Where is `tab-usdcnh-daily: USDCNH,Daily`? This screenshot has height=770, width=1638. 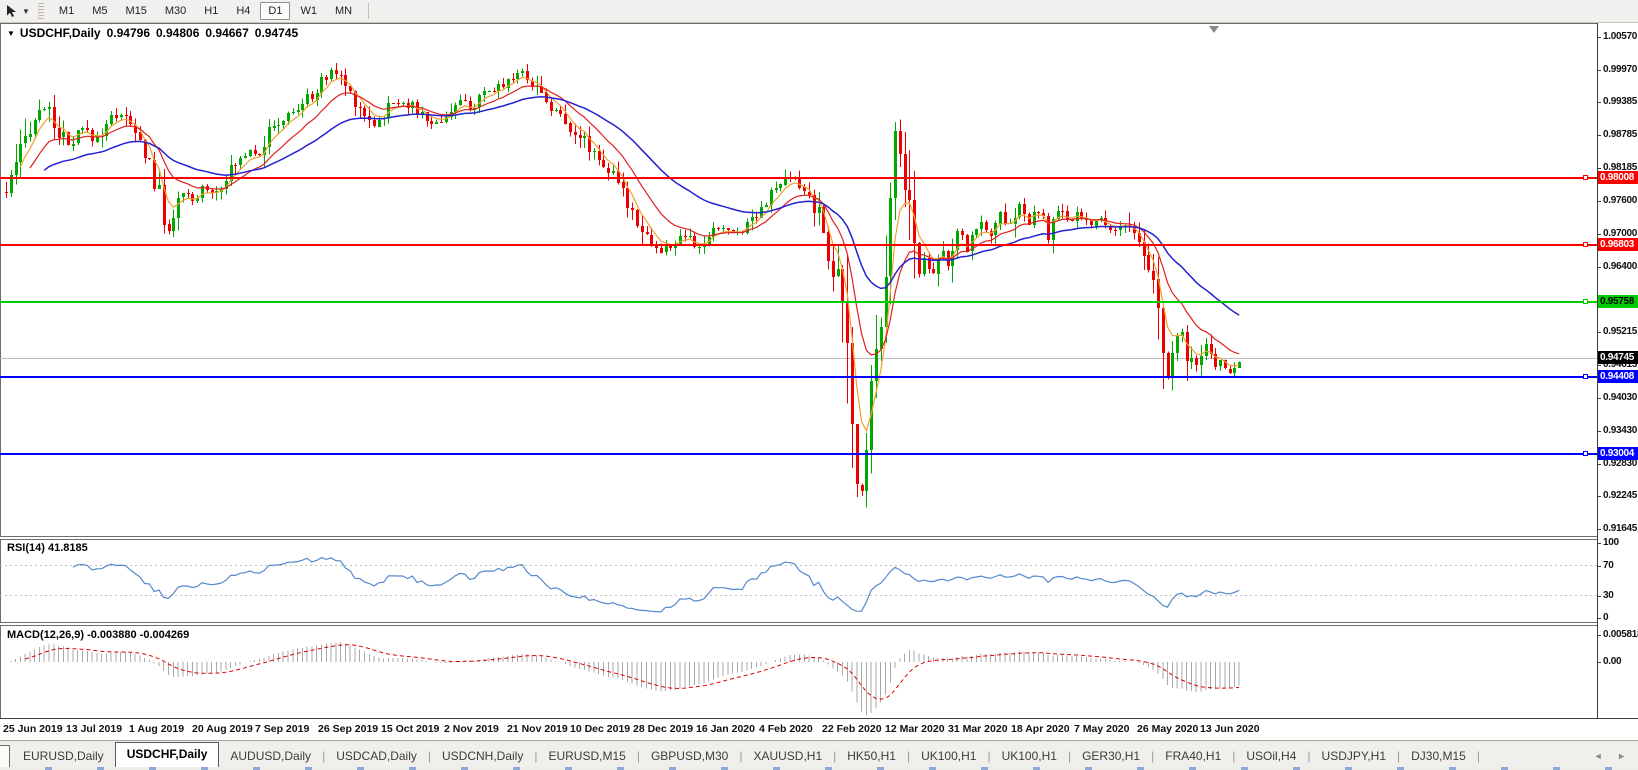 tab-usdcnh-daily: USDCNH,Daily is located at coordinates (483, 756).